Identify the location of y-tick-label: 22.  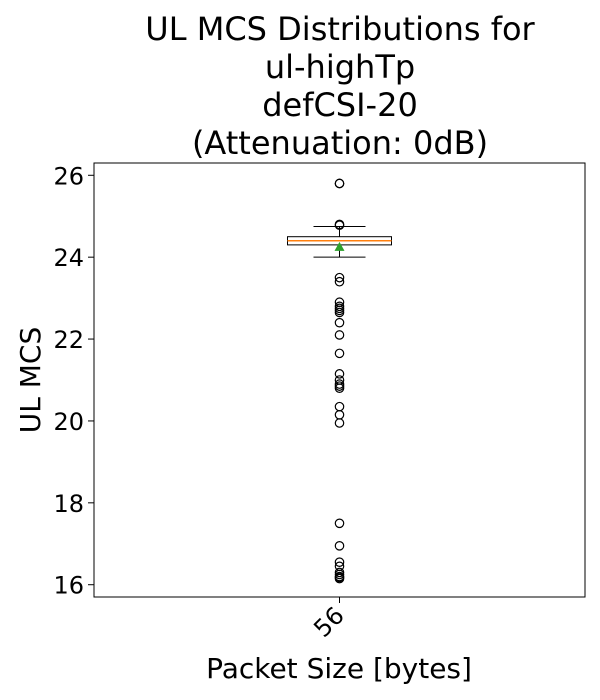
(68, 340).